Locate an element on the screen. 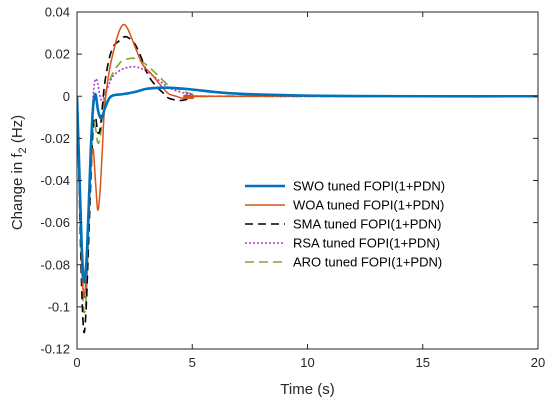  legend-label-4: RSA tuned FOPI(1+PDN) is located at coordinates (366, 243).